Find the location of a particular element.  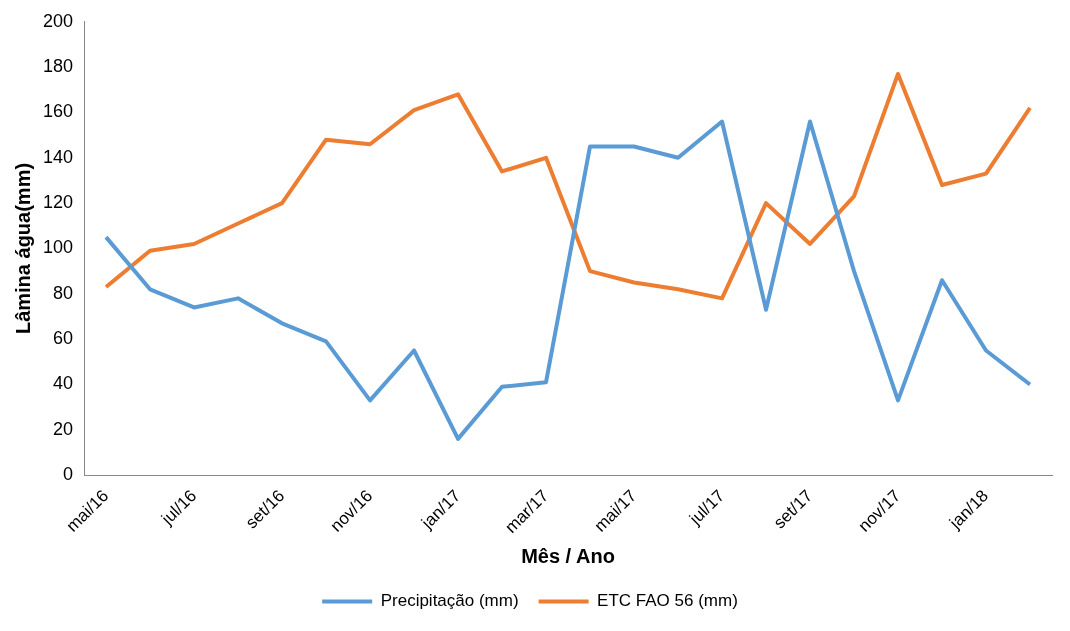

y-tick-label: 80 is located at coordinates (63, 292).